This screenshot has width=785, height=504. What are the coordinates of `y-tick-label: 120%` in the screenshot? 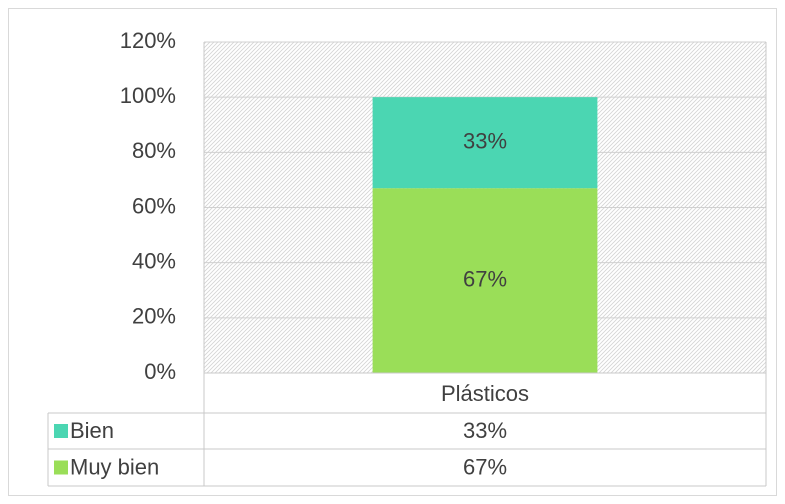 It's located at (148, 40).